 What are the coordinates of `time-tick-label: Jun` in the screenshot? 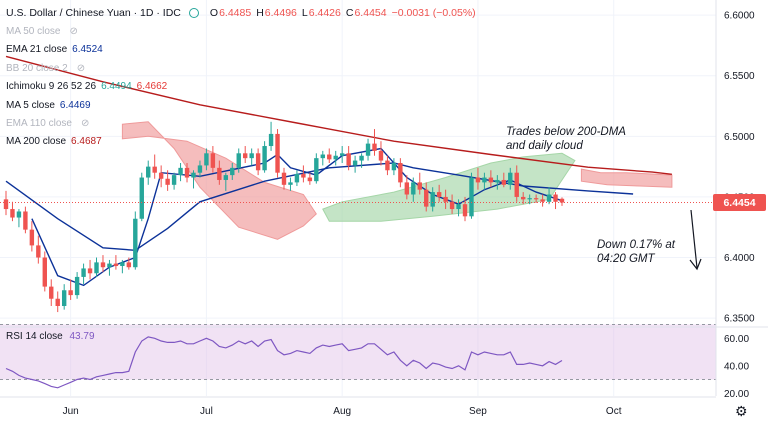 It's located at (71, 411).